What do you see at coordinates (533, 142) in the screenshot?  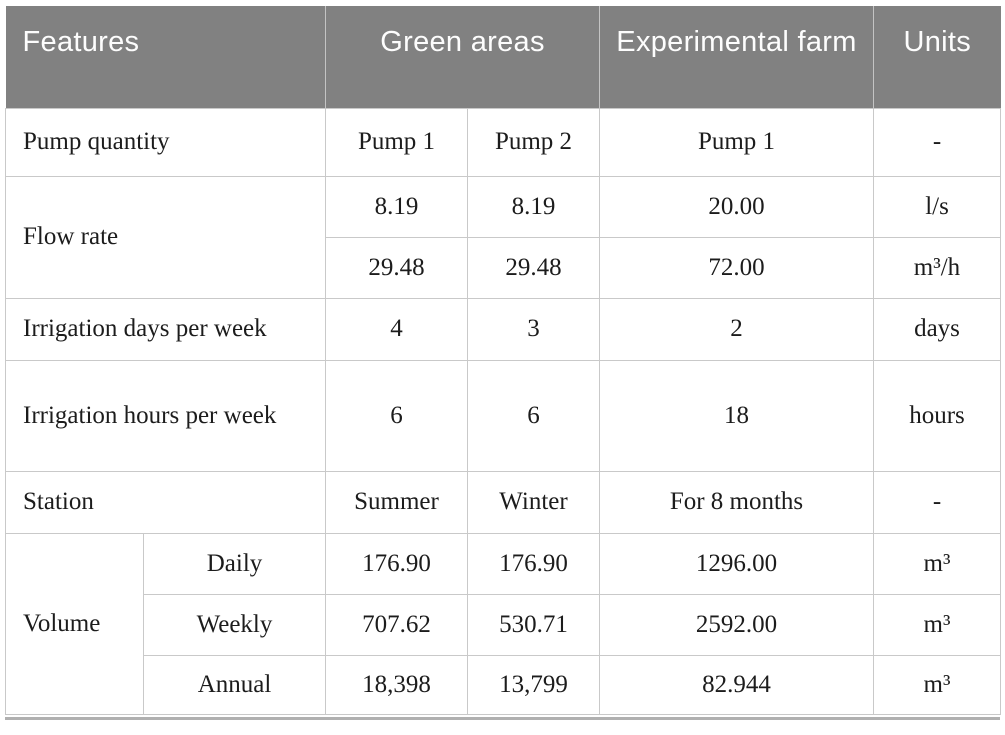 I see `pump-quantity-green2: Pump 2` at bounding box center [533, 142].